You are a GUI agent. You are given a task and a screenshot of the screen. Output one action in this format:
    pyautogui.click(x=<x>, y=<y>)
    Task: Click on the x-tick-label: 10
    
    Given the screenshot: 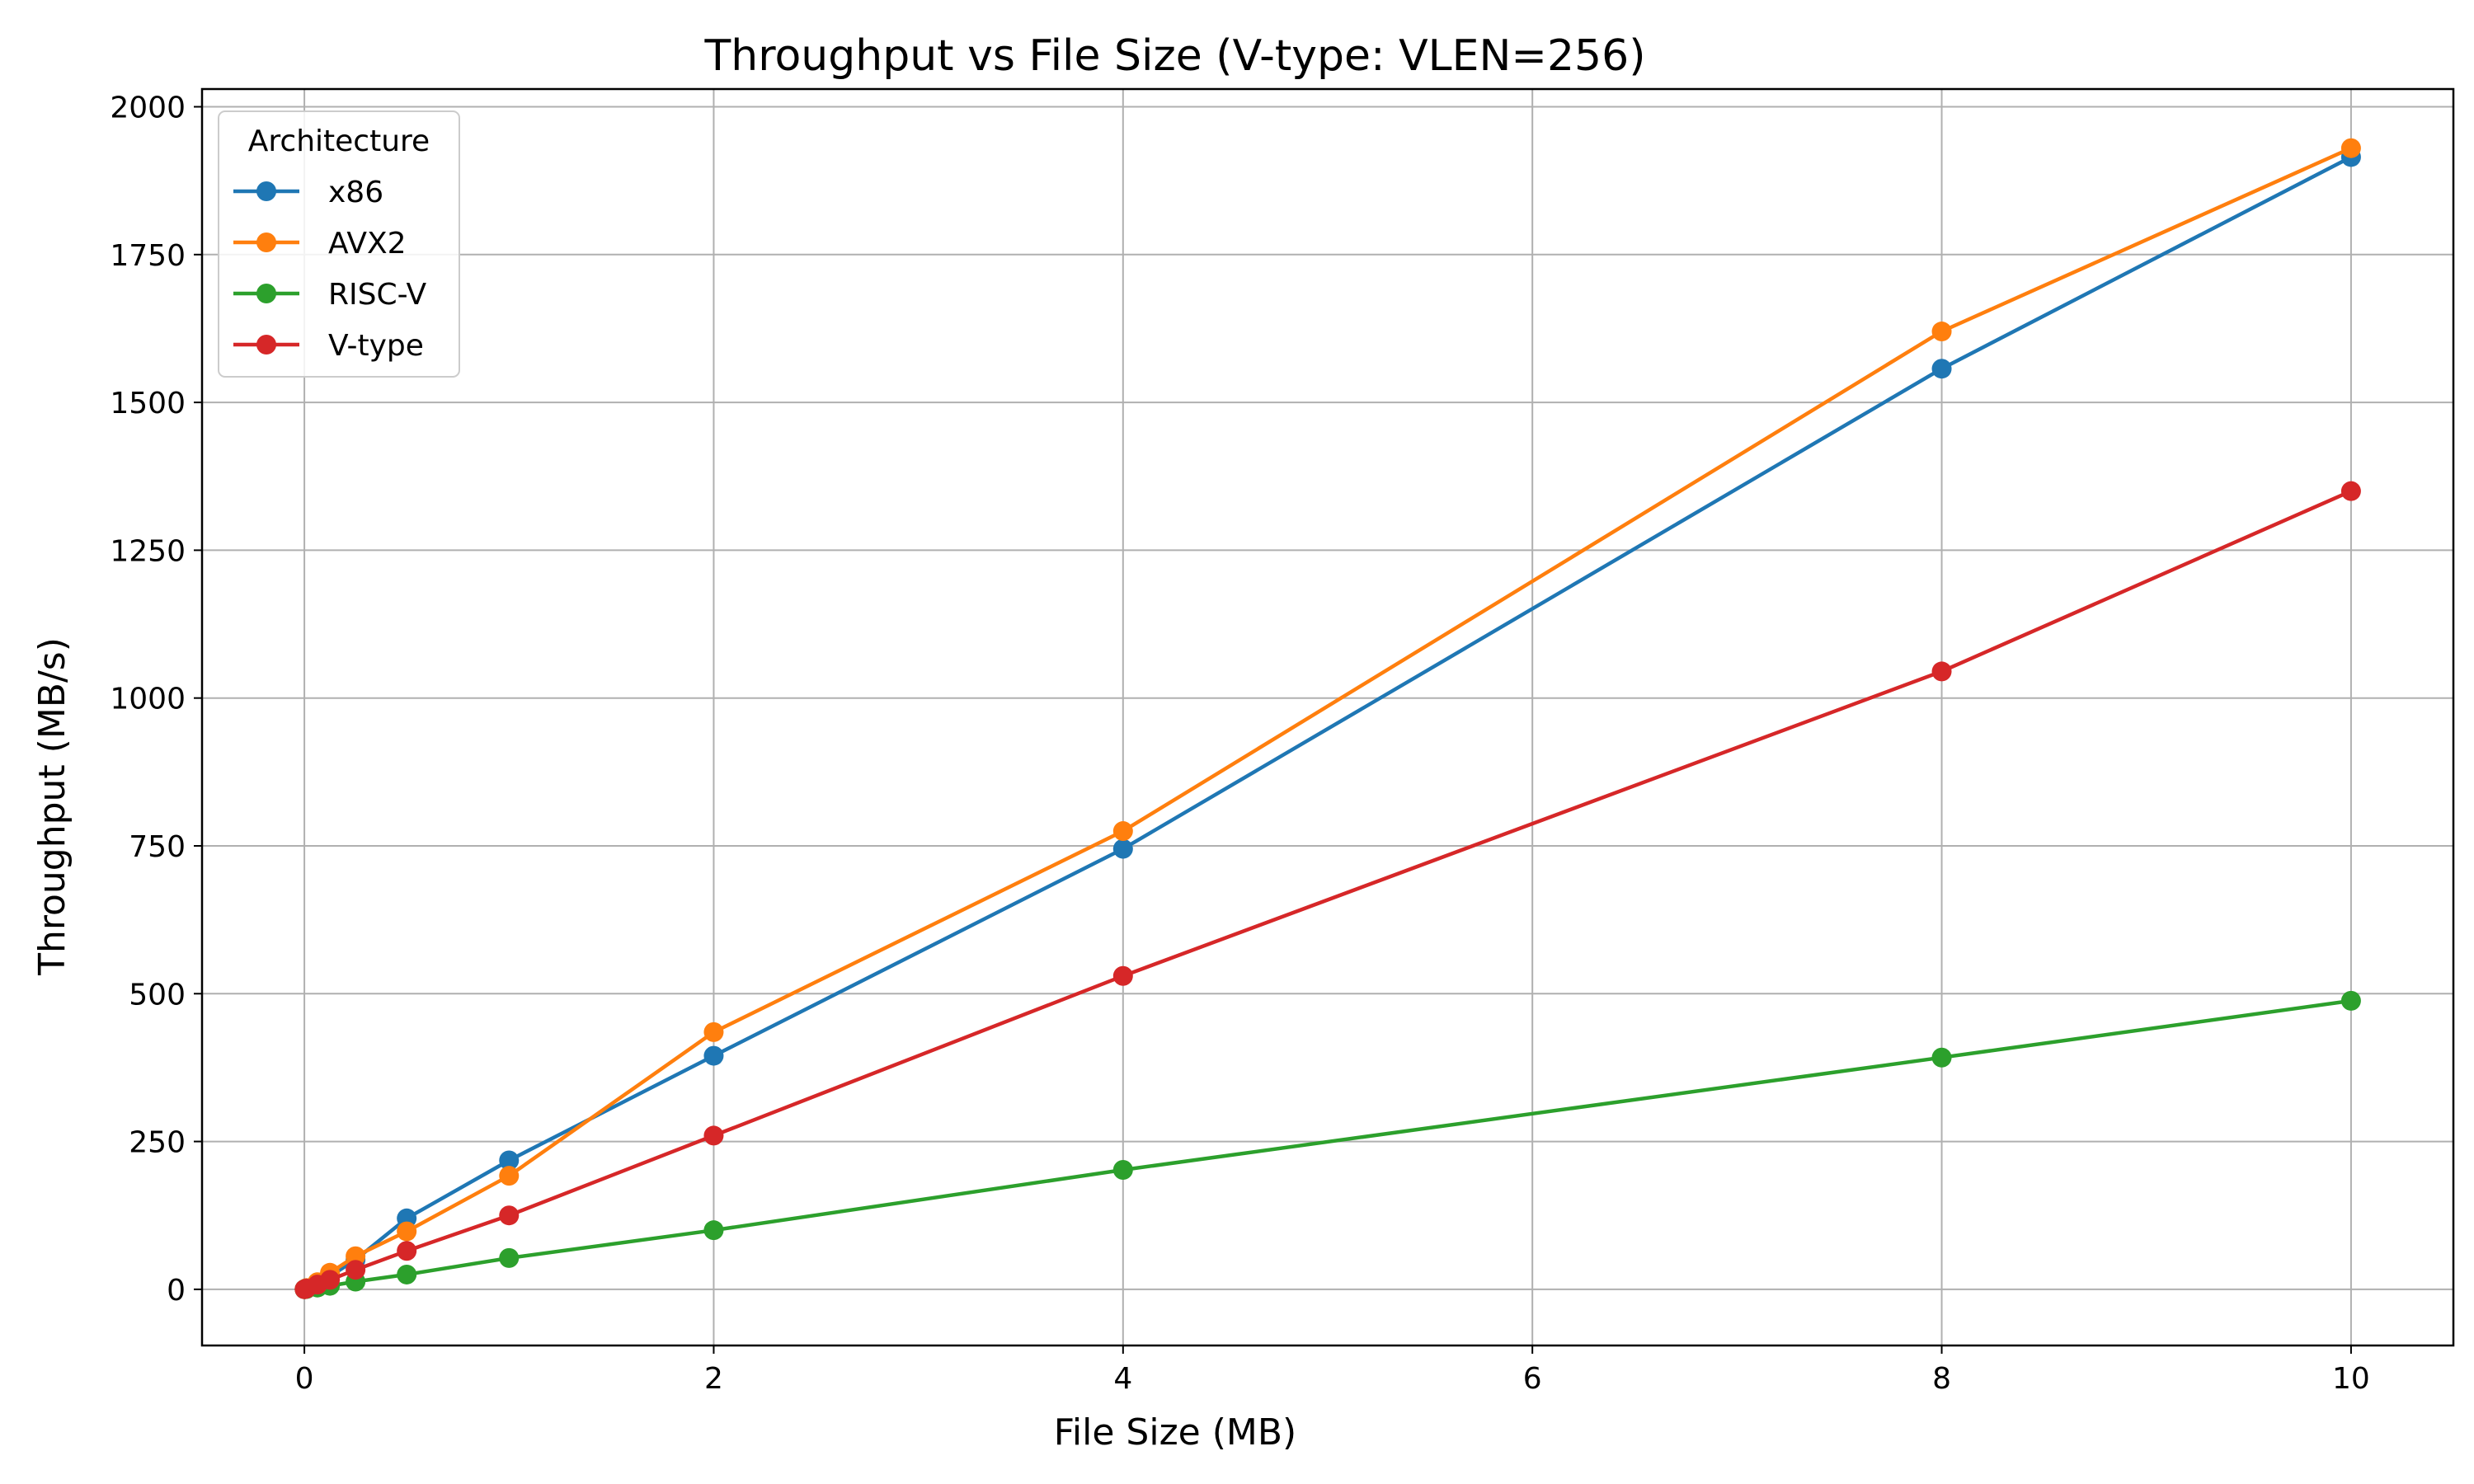 What is the action you would take?
    pyautogui.click(x=2351, y=1379)
    